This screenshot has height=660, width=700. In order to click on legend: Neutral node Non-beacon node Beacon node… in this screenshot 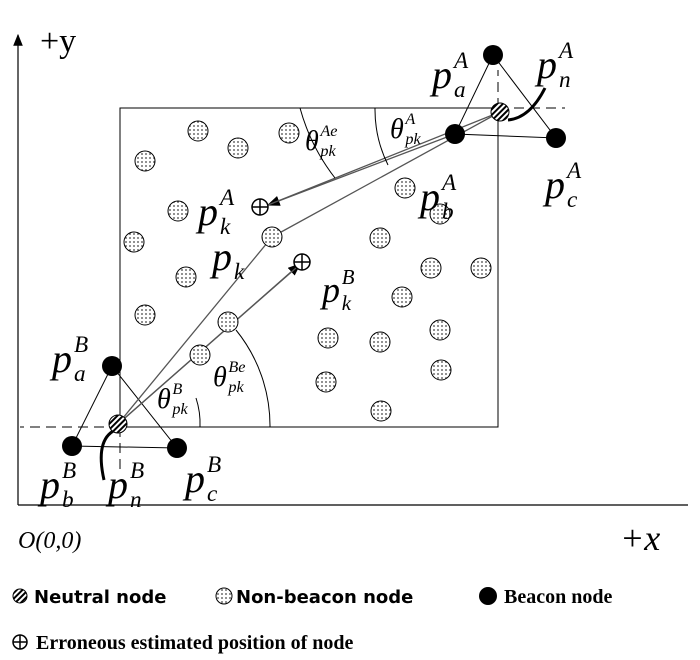, I will do `click(312, 620)`.